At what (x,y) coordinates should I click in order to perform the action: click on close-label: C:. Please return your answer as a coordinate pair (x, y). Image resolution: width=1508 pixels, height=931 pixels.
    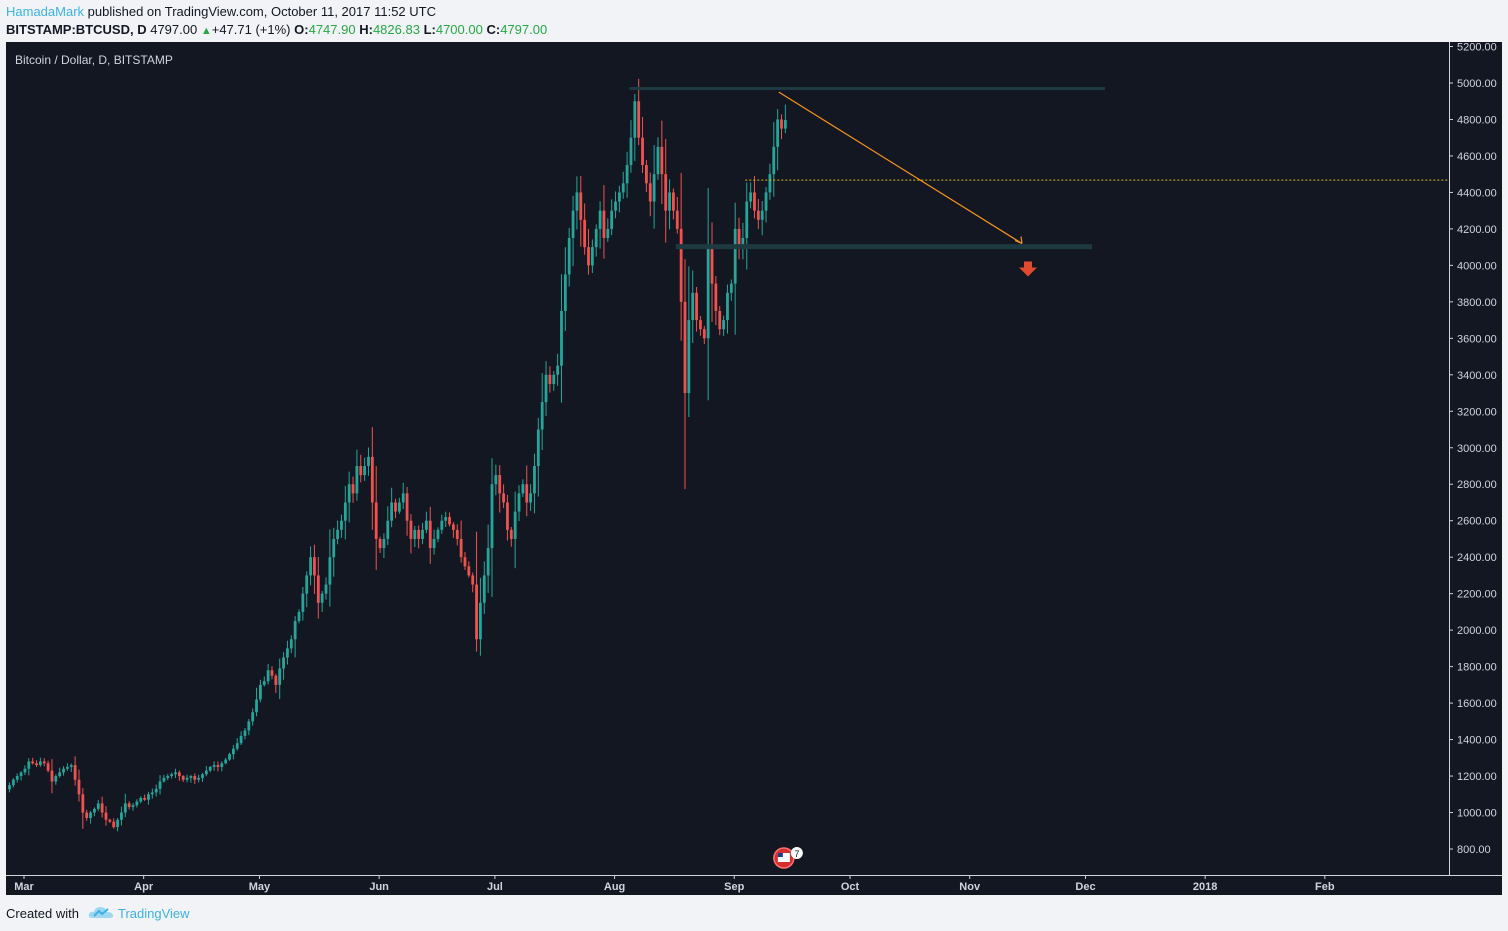
    Looking at the image, I should click on (493, 29).